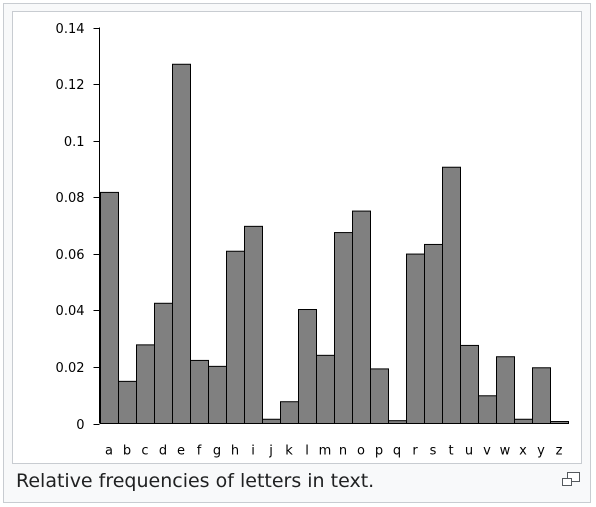 This screenshot has height=507, width=596. What do you see at coordinates (487, 451) in the screenshot?
I see `x-tick-label: v` at bounding box center [487, 451].